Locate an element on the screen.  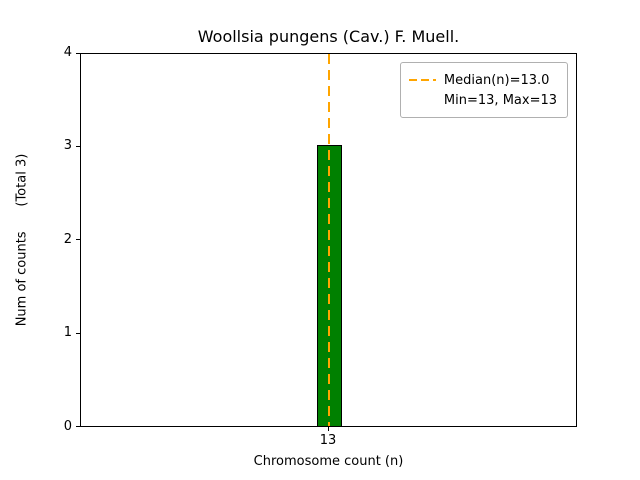
legend-entry-minmax: Min=13, Max=13 is located at coordinates (500, 100).